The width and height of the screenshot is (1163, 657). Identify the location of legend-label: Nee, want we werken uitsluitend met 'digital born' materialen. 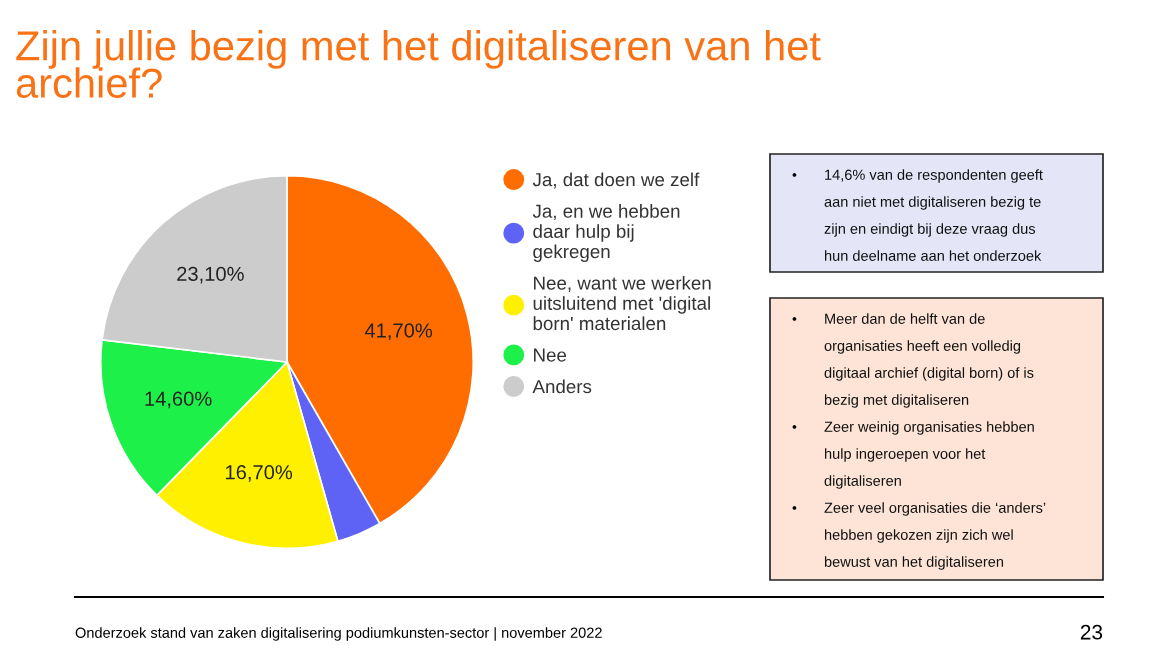
(622, 303).